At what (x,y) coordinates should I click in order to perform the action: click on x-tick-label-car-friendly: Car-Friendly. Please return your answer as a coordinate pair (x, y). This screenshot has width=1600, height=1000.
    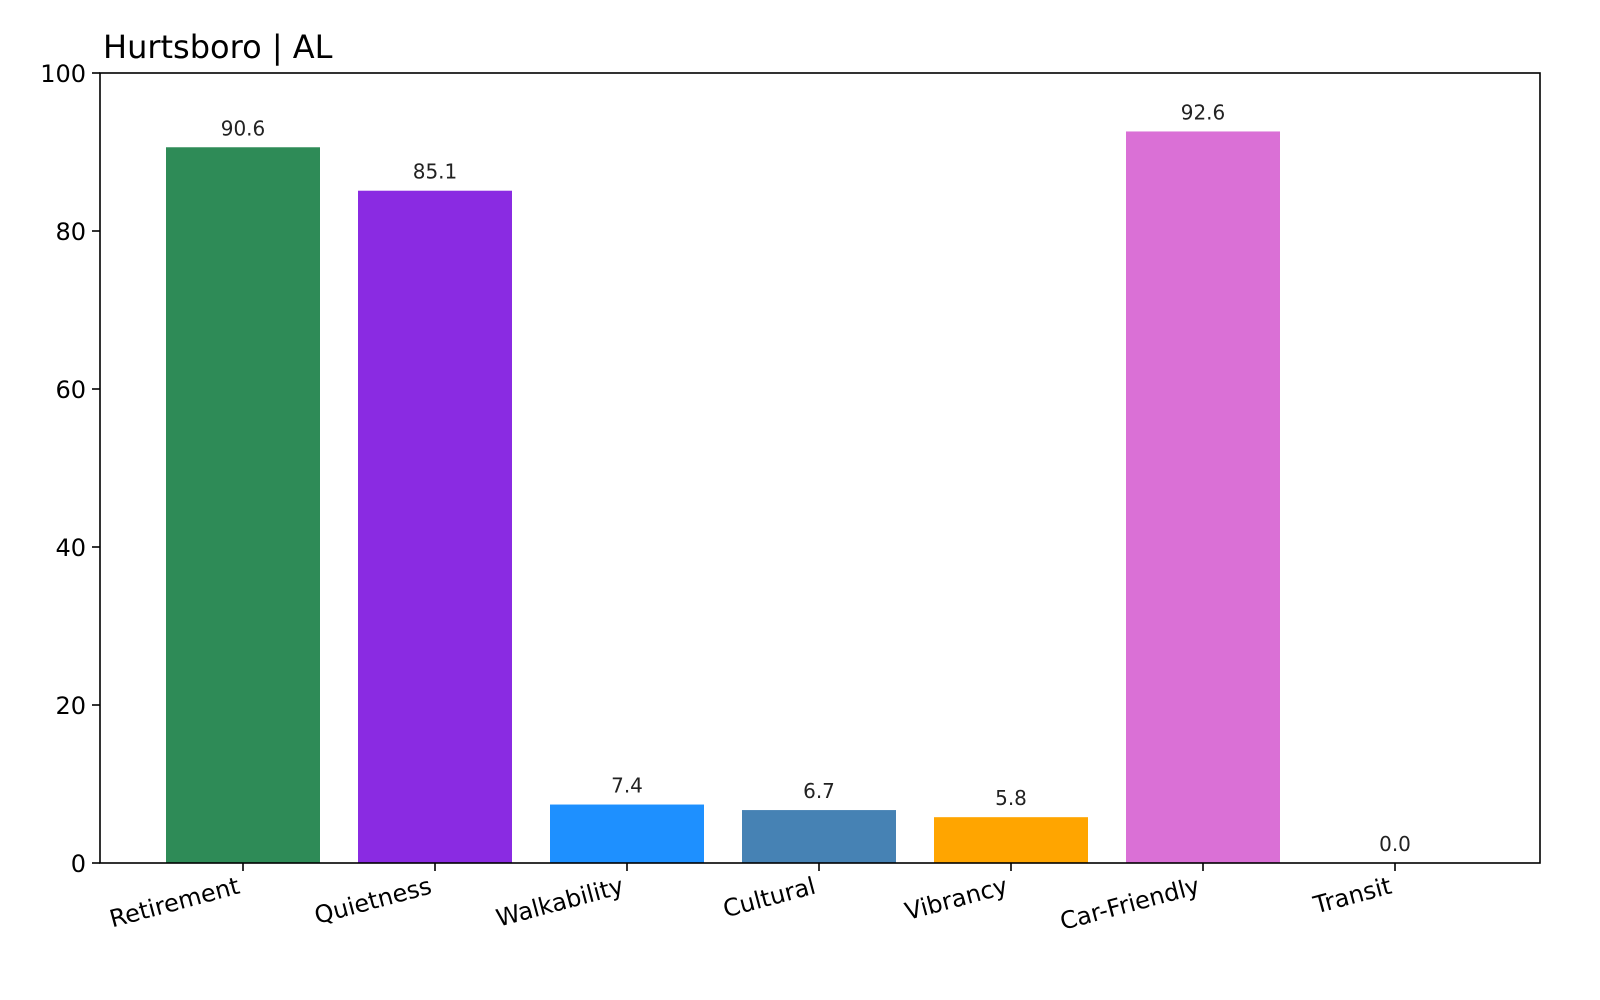
    Looking at the image, I should click on (1130, 904).